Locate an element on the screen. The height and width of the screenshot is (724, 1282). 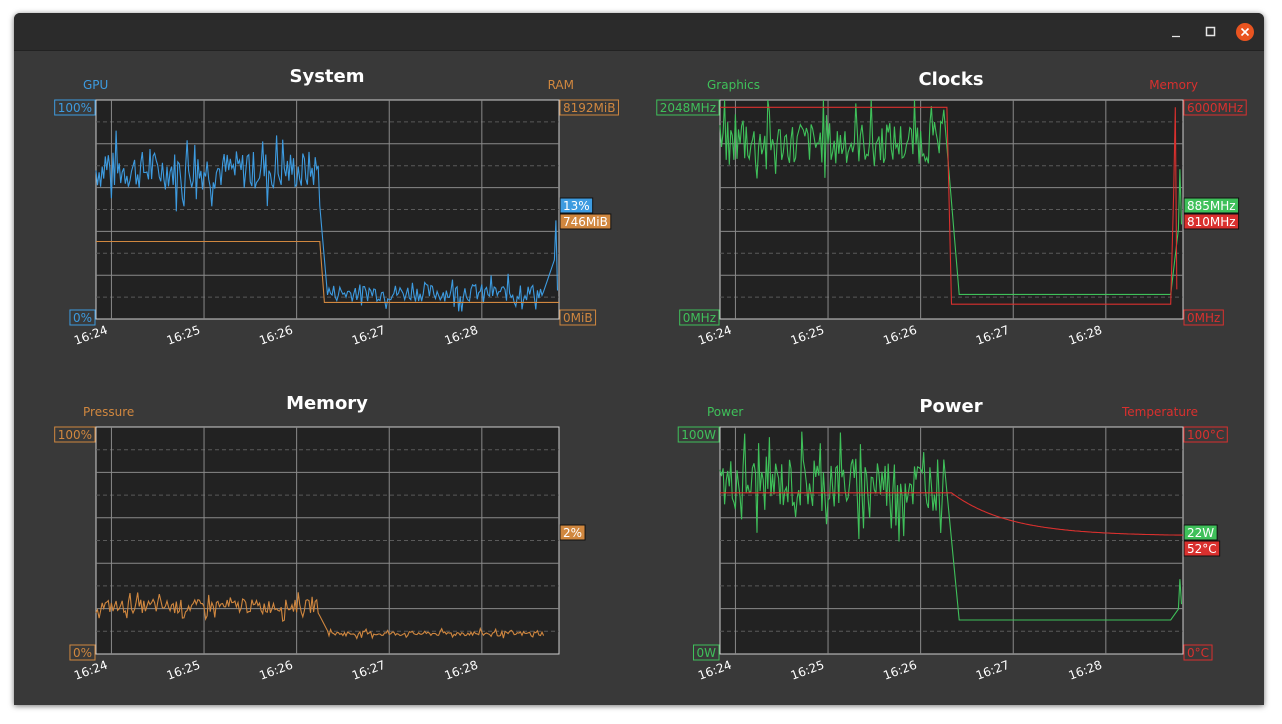
left-min-label: 0W is located at coordinates (707, 653).